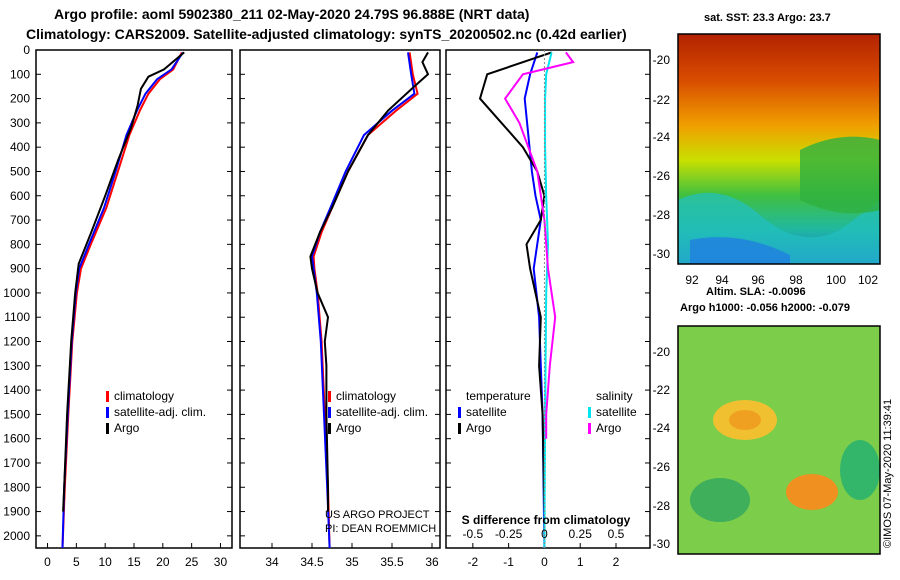  What do you see at coordinates (662, 254) in the screenshot?
I see `sst-y-tick: -30` at bounding box center [662, 254].